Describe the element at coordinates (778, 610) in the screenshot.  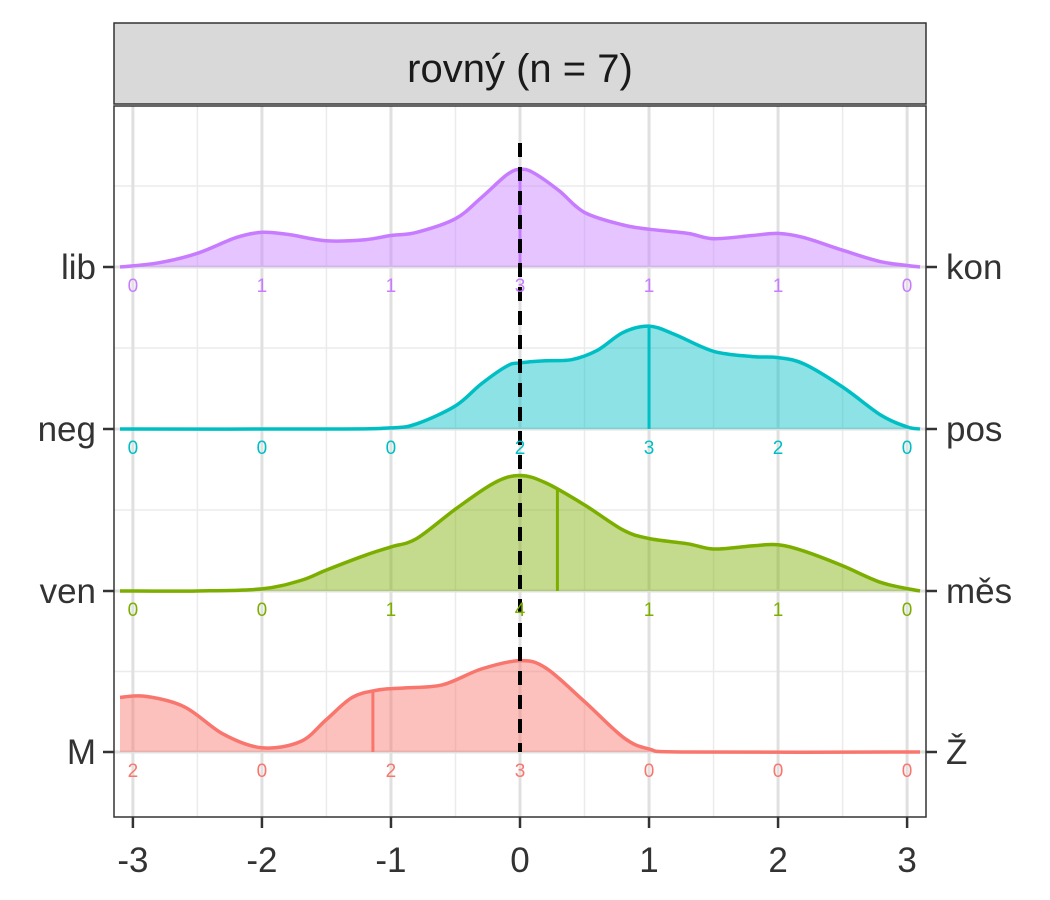
I see `count-label-ven-5: 1` at that location.